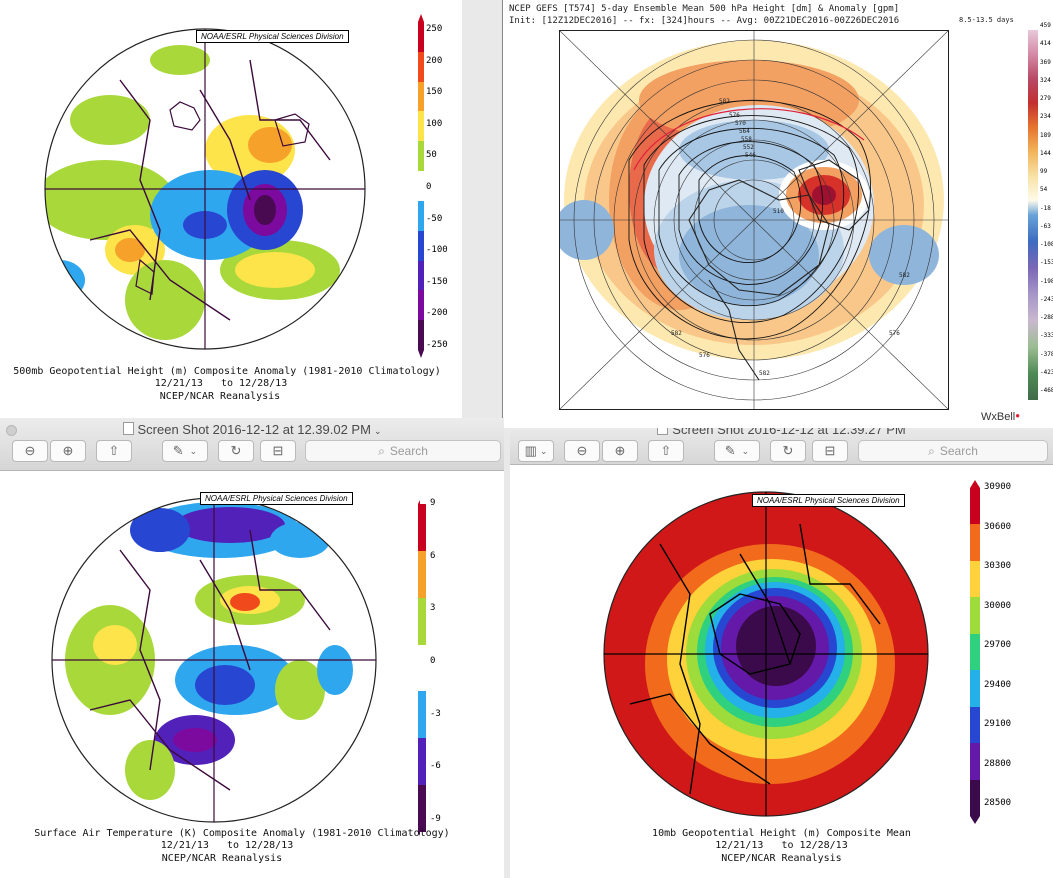 This screenshot has width=1053, height=878. Describe the element at coordinates (1033, 215) in the screenshot. I see `scale-bar` at that location.